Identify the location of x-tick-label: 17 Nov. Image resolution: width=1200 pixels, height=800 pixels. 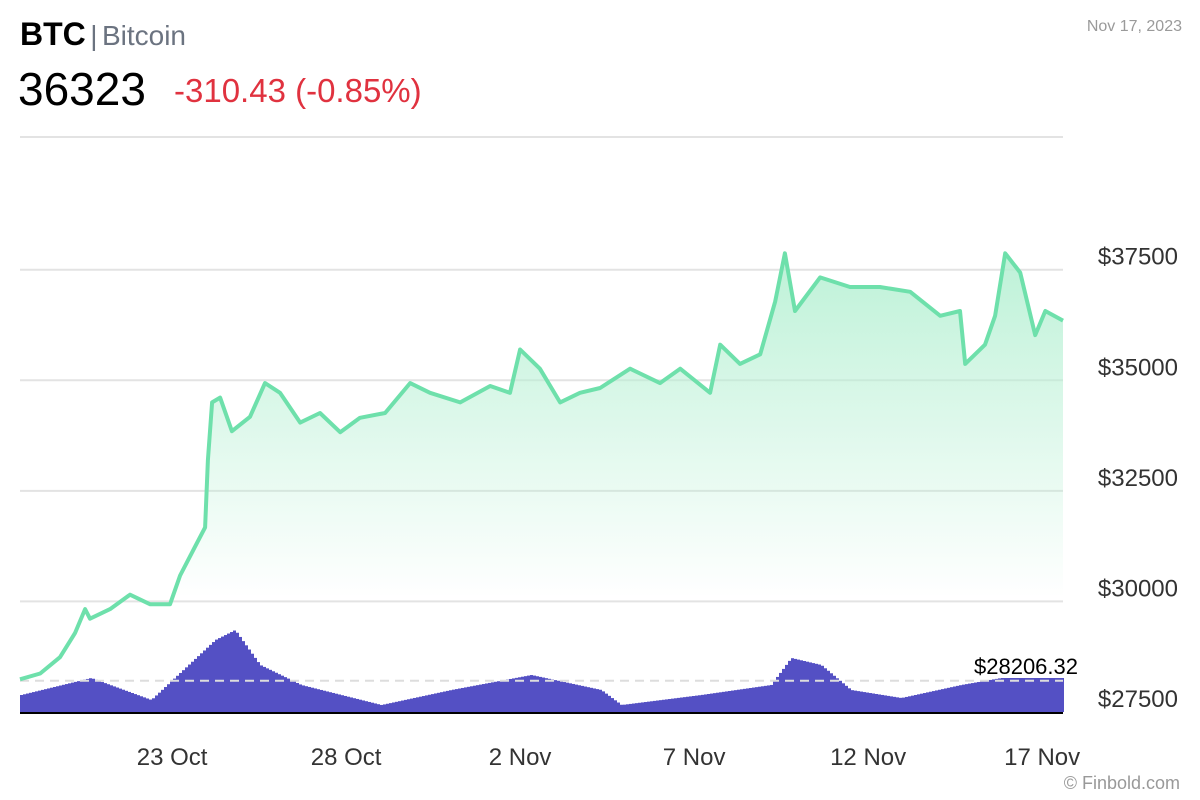
(1042, 757).